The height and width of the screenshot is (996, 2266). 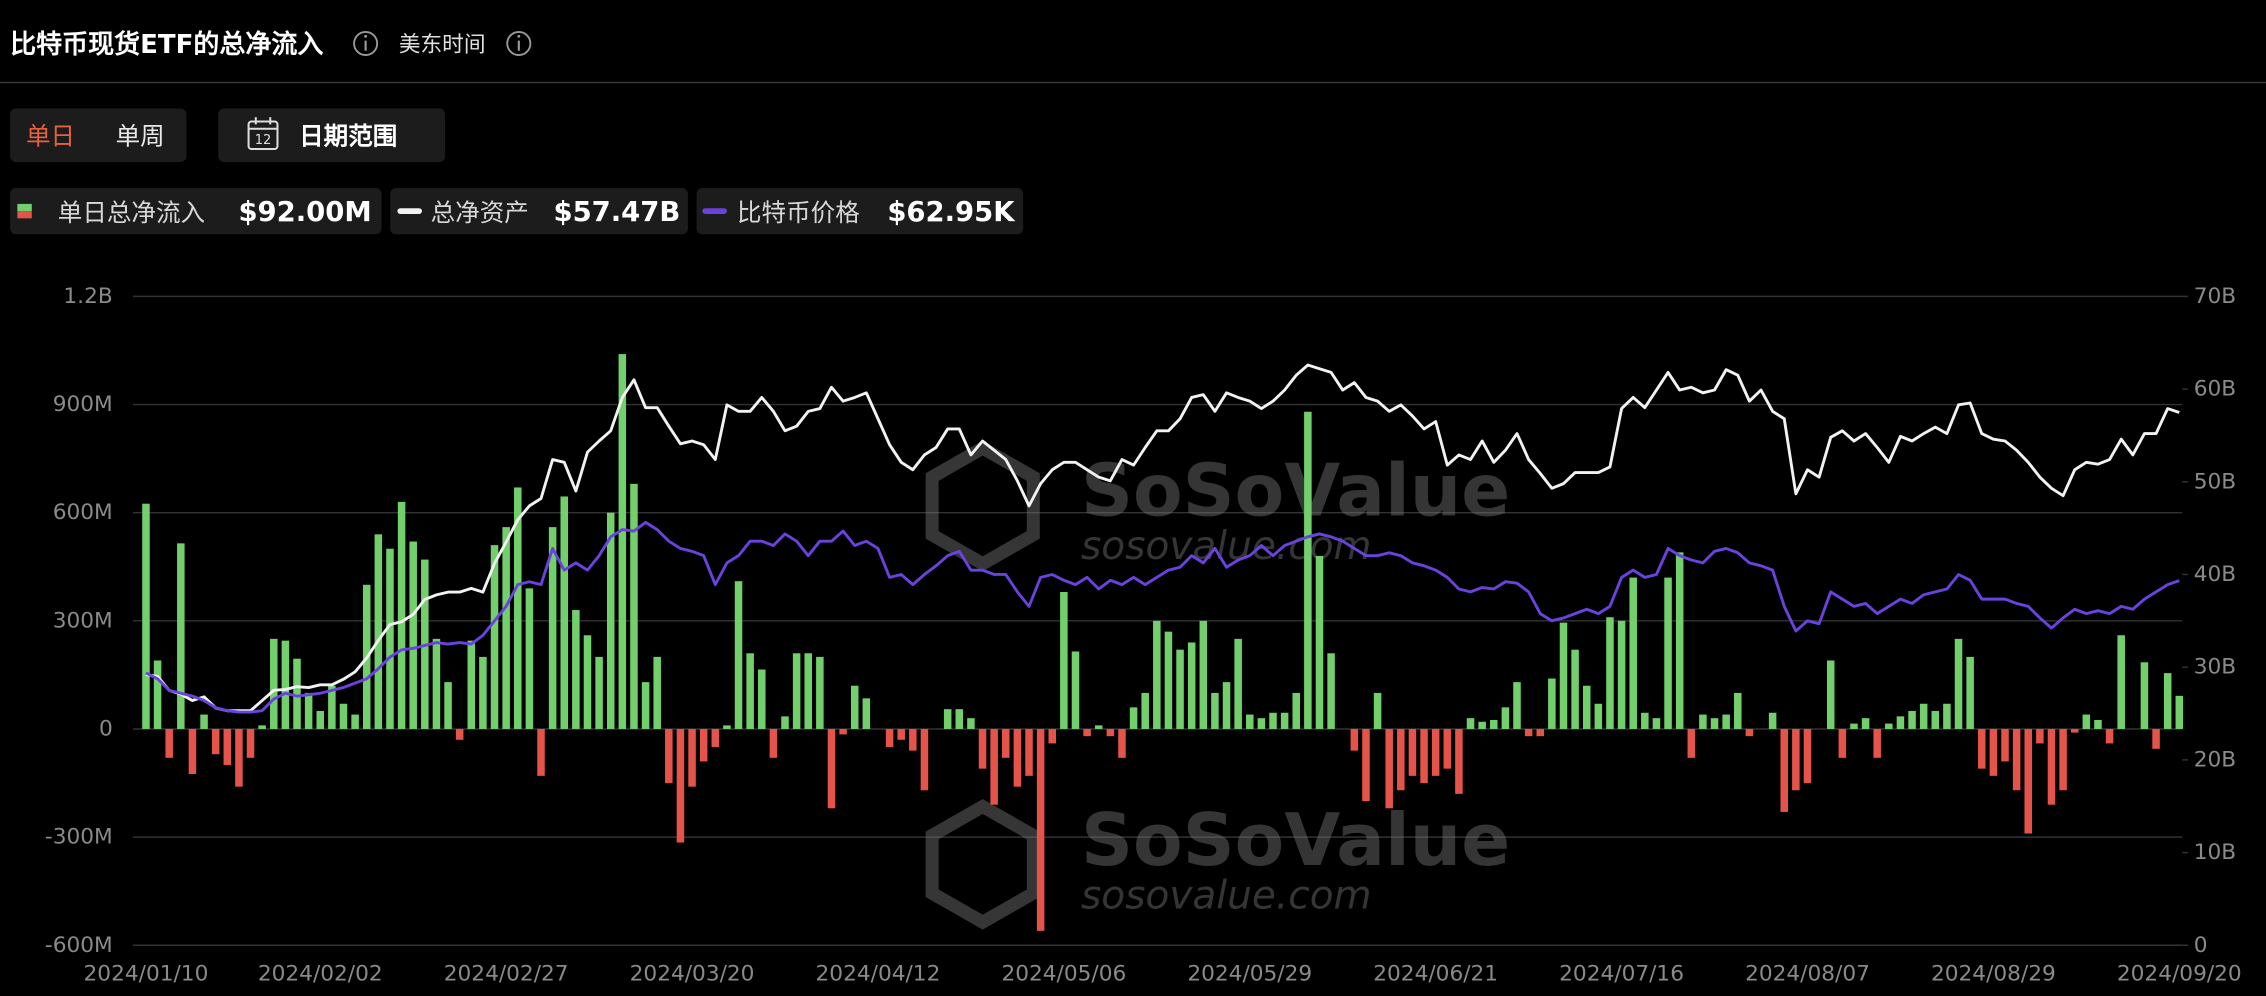 What do you see at coordinates (616, 212) in the screenshot?
I see `legend-value: $57.47B` at bounding box center [616, 212].